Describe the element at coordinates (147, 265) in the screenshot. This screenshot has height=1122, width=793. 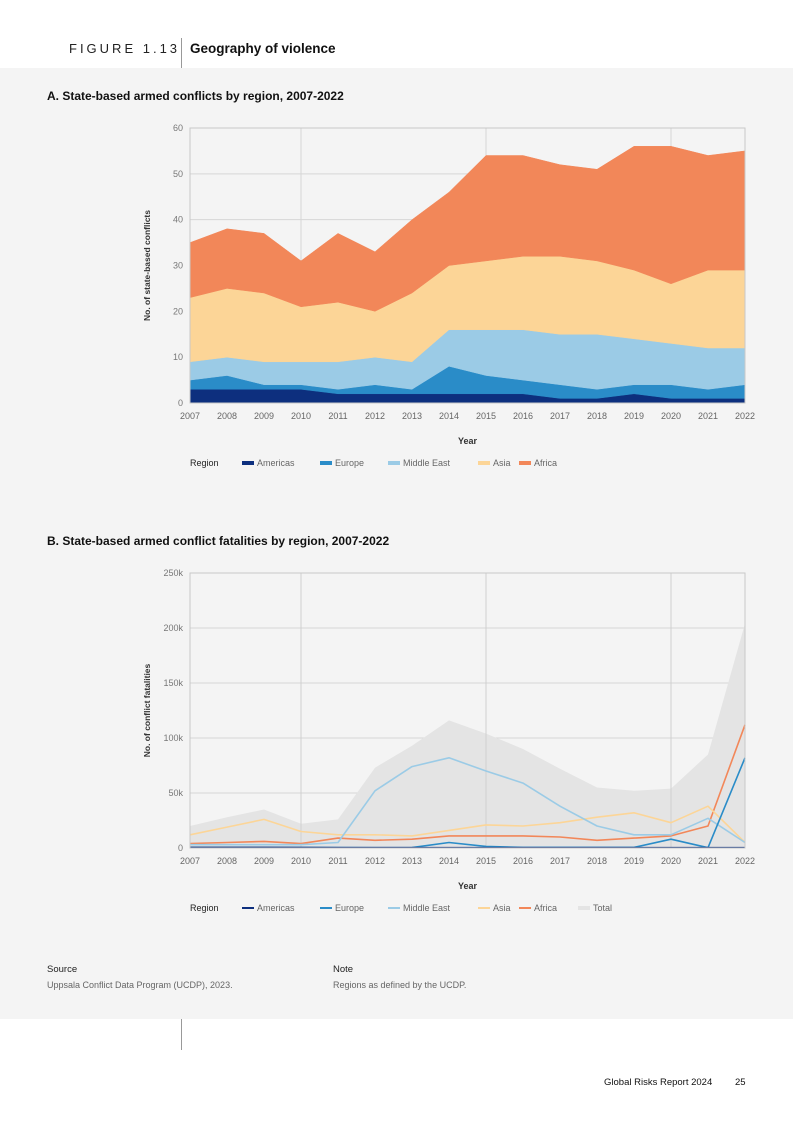
I see `chart-a-y-axis-label: No. of state-based conflicts` at that location.